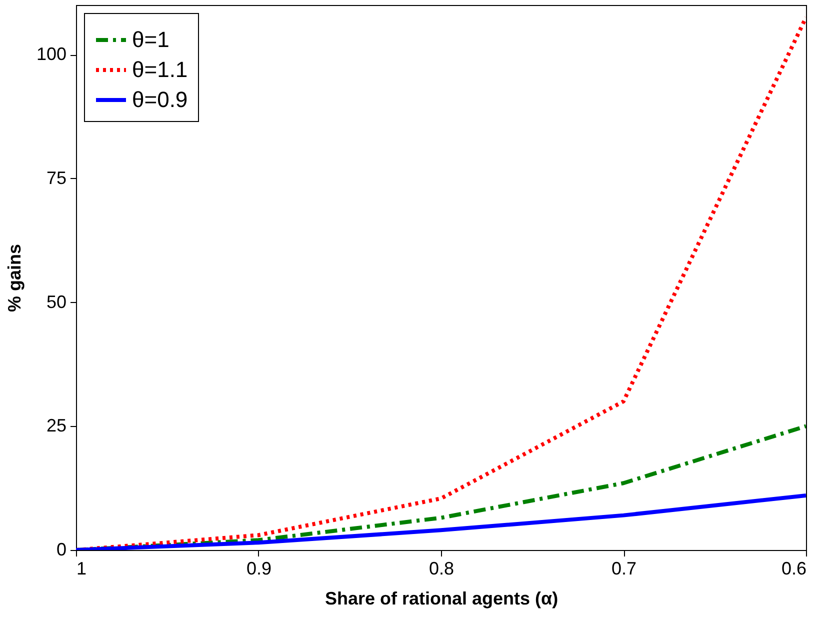 The width and height of the screenshot is (836, 625). Describe the element at coordinates (56, 178) in the screenshot. I see `y-tick-label: 75` at that location.